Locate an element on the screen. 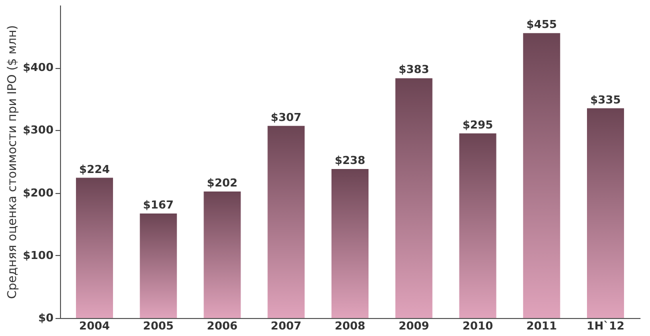 The image size is (650, 336). data-label: $167 is located at coordinates (158, 205).